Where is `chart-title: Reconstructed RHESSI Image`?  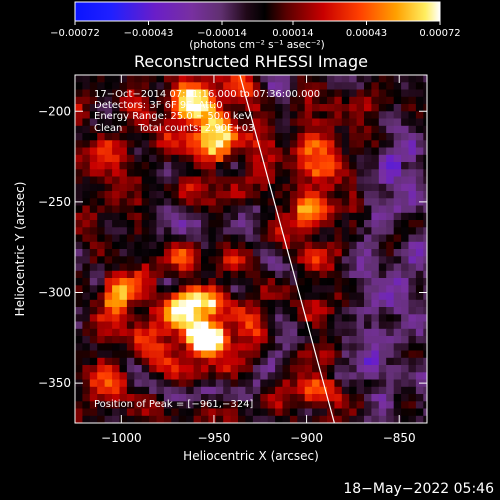 chart-title: Reconstructed RHESSI Image is located at coordinates (251, 61).